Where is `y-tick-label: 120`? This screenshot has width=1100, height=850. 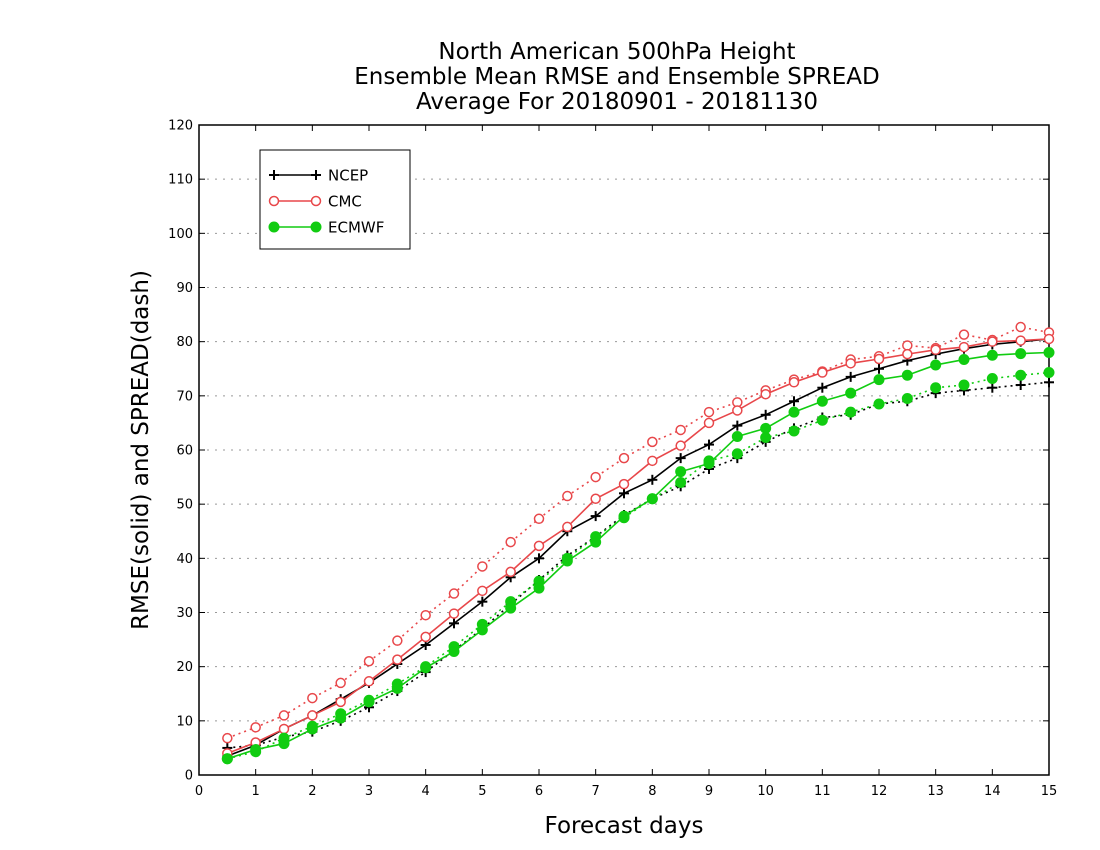
y-tick-label: 120 is located at coordinates (180, 126).